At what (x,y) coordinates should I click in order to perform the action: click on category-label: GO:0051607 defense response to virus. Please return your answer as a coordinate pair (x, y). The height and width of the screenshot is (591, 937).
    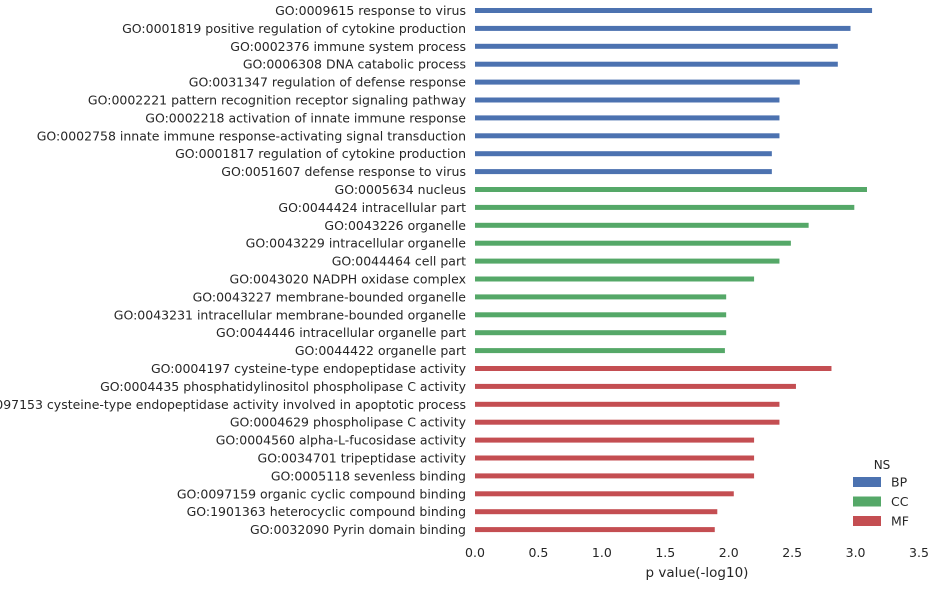
    Looking at the image, I should click on (343, 171).